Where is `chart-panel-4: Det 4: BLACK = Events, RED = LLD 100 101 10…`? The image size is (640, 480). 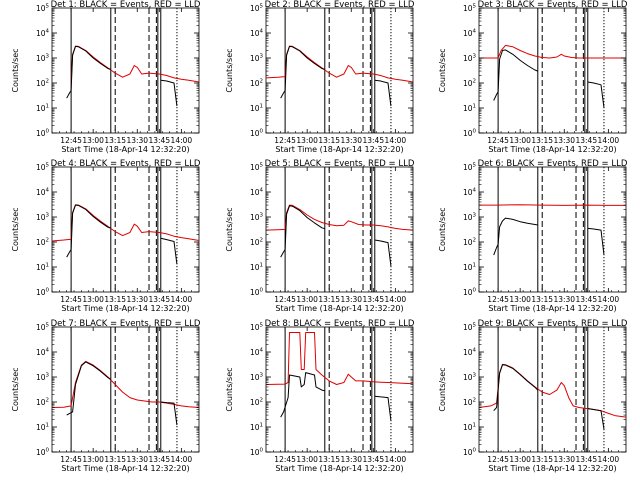 chart-panel-4: Det 4: BLACK = Events, RED = LLD 100 101 10… is located at coordinates (106, 236).